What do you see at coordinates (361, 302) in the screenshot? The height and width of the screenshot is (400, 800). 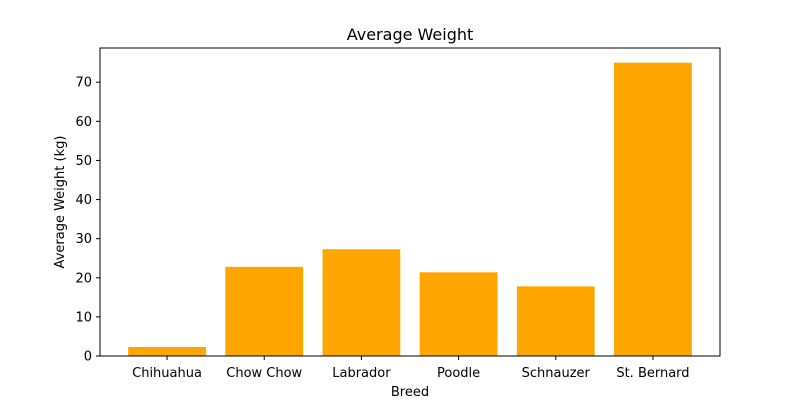 I see `bar-labrador` at bounding box center [361, 302].